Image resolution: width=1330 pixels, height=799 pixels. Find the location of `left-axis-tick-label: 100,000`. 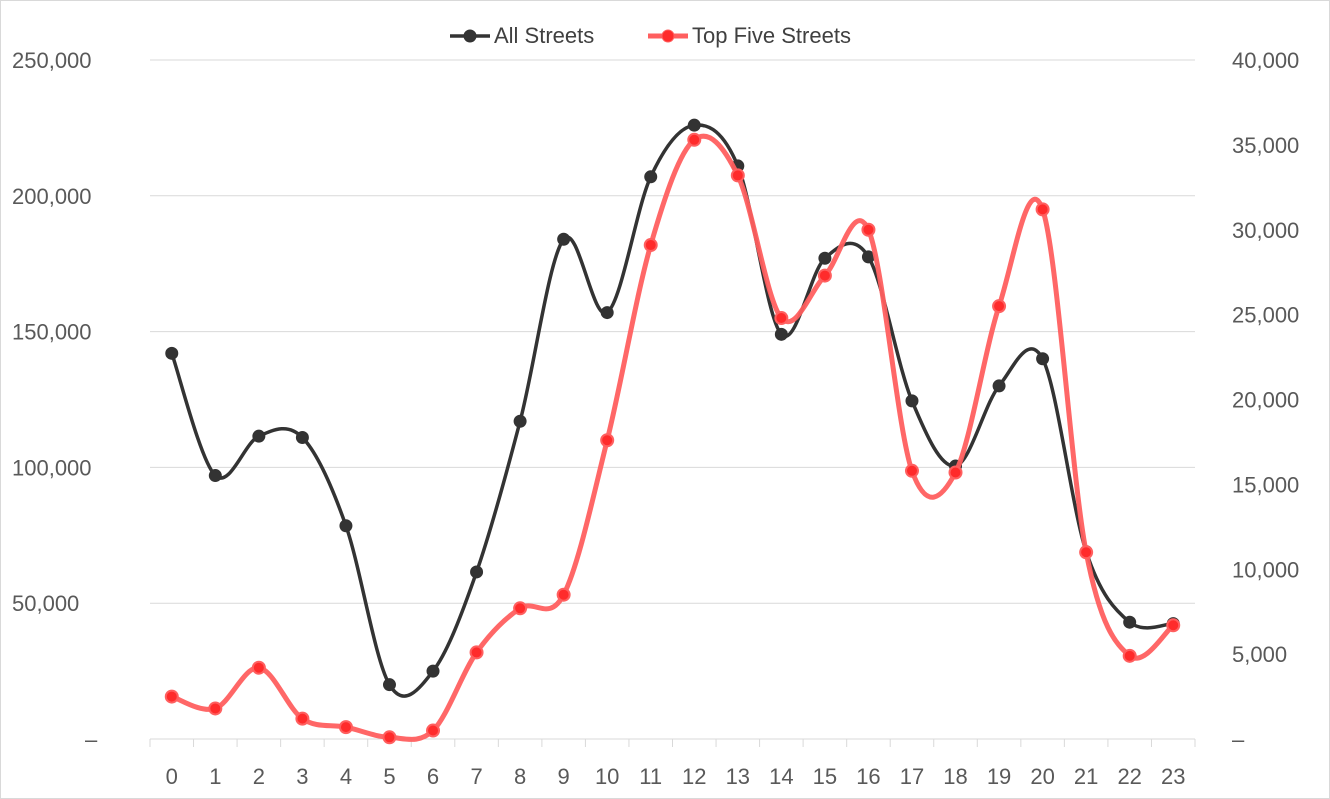

left-axis-tick-label: 100,000 is located at coordinates (52, 467).